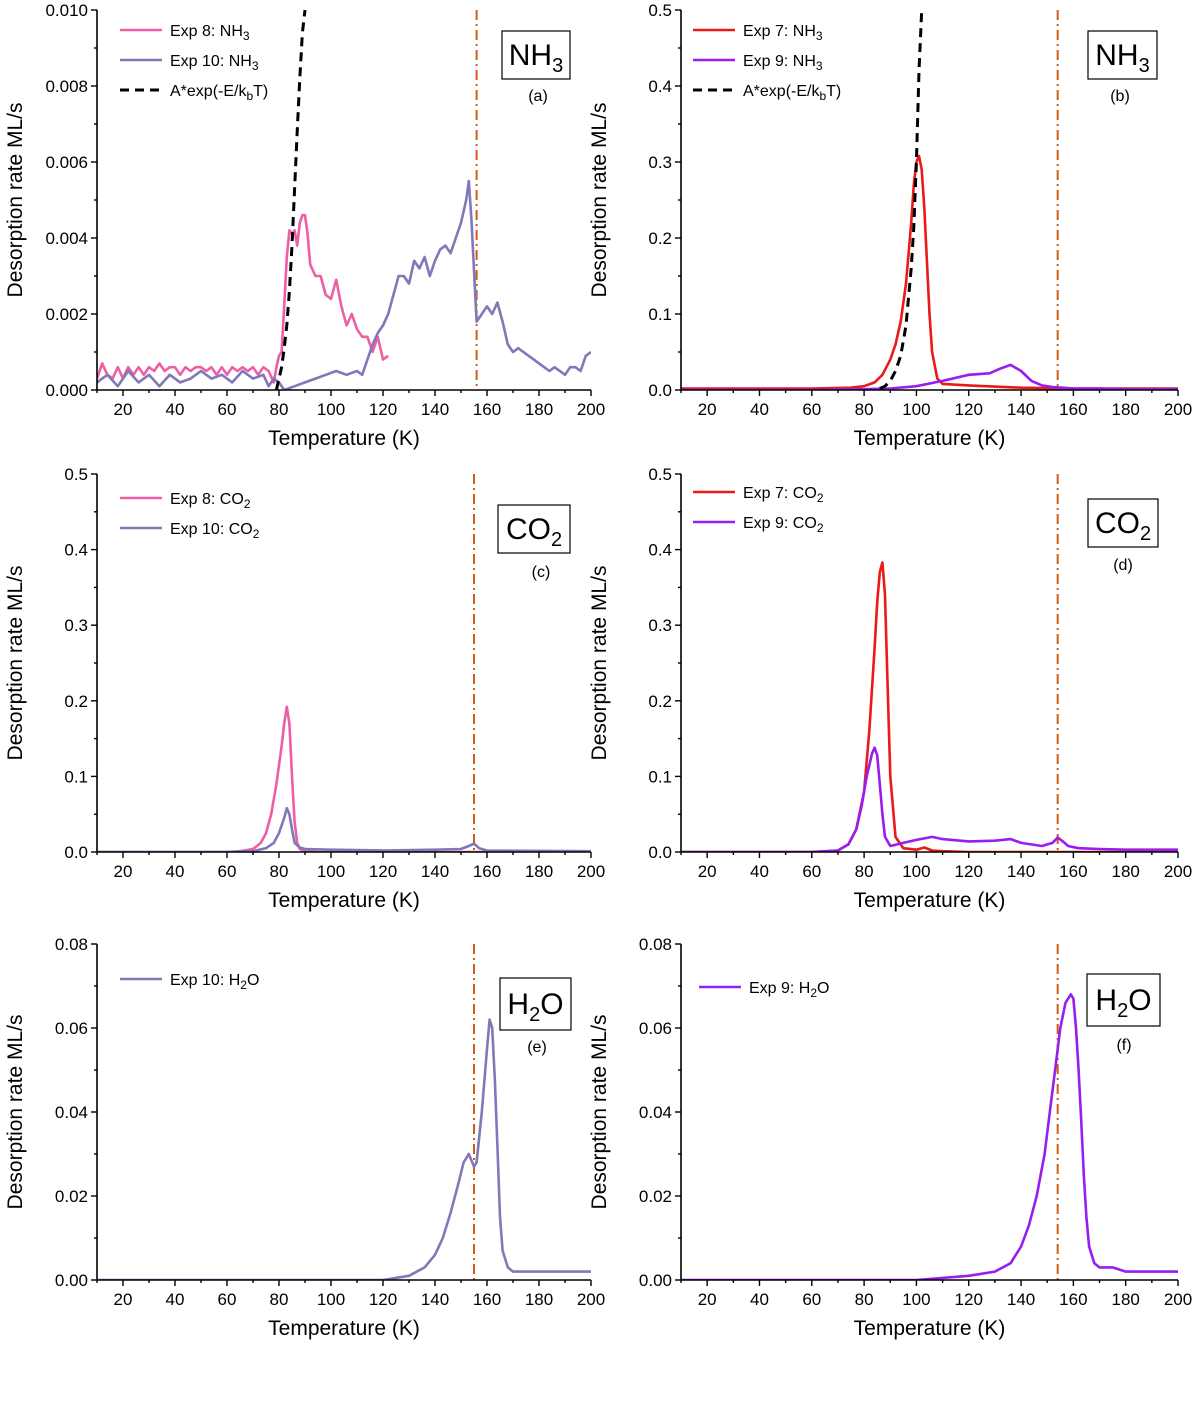 This screenshot has height=1406, width=1200. I want to click on y-tick-label: 0.1, so click(660, 776).